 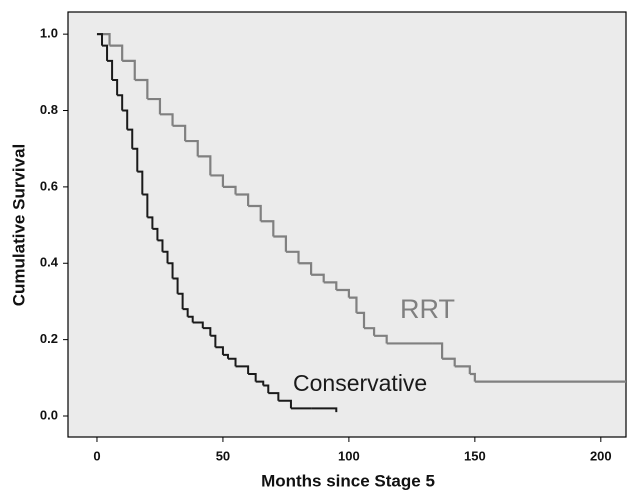 I want to click on x-tick-label: 200, so click(x=601, y=455).